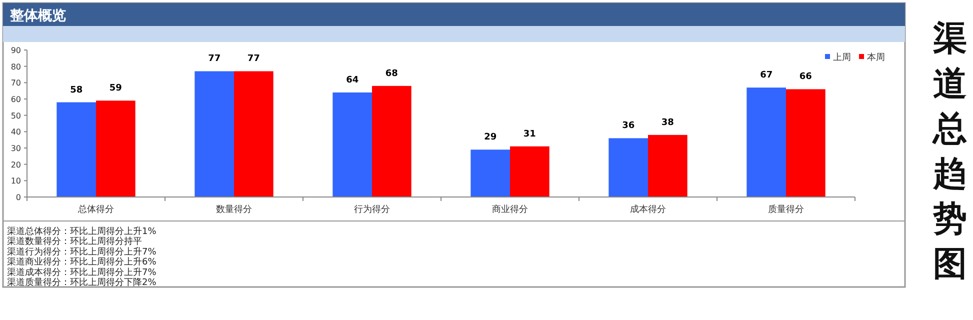 This screenshot has width=973, height=320. I want to click on text: 渠道数量得分：环比上周得分持平, so click(74, 242).